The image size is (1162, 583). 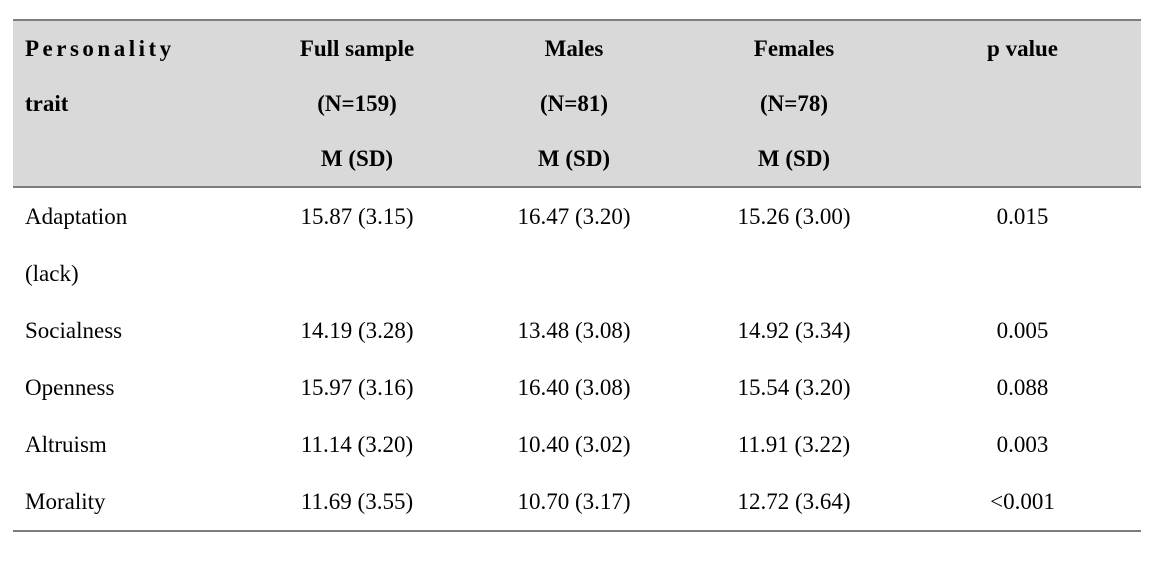 What do you see at coordinates (574, 330) in the screenshot?
I see `males-value: 13.48 (3.08)` at bounding box center [574, 330].